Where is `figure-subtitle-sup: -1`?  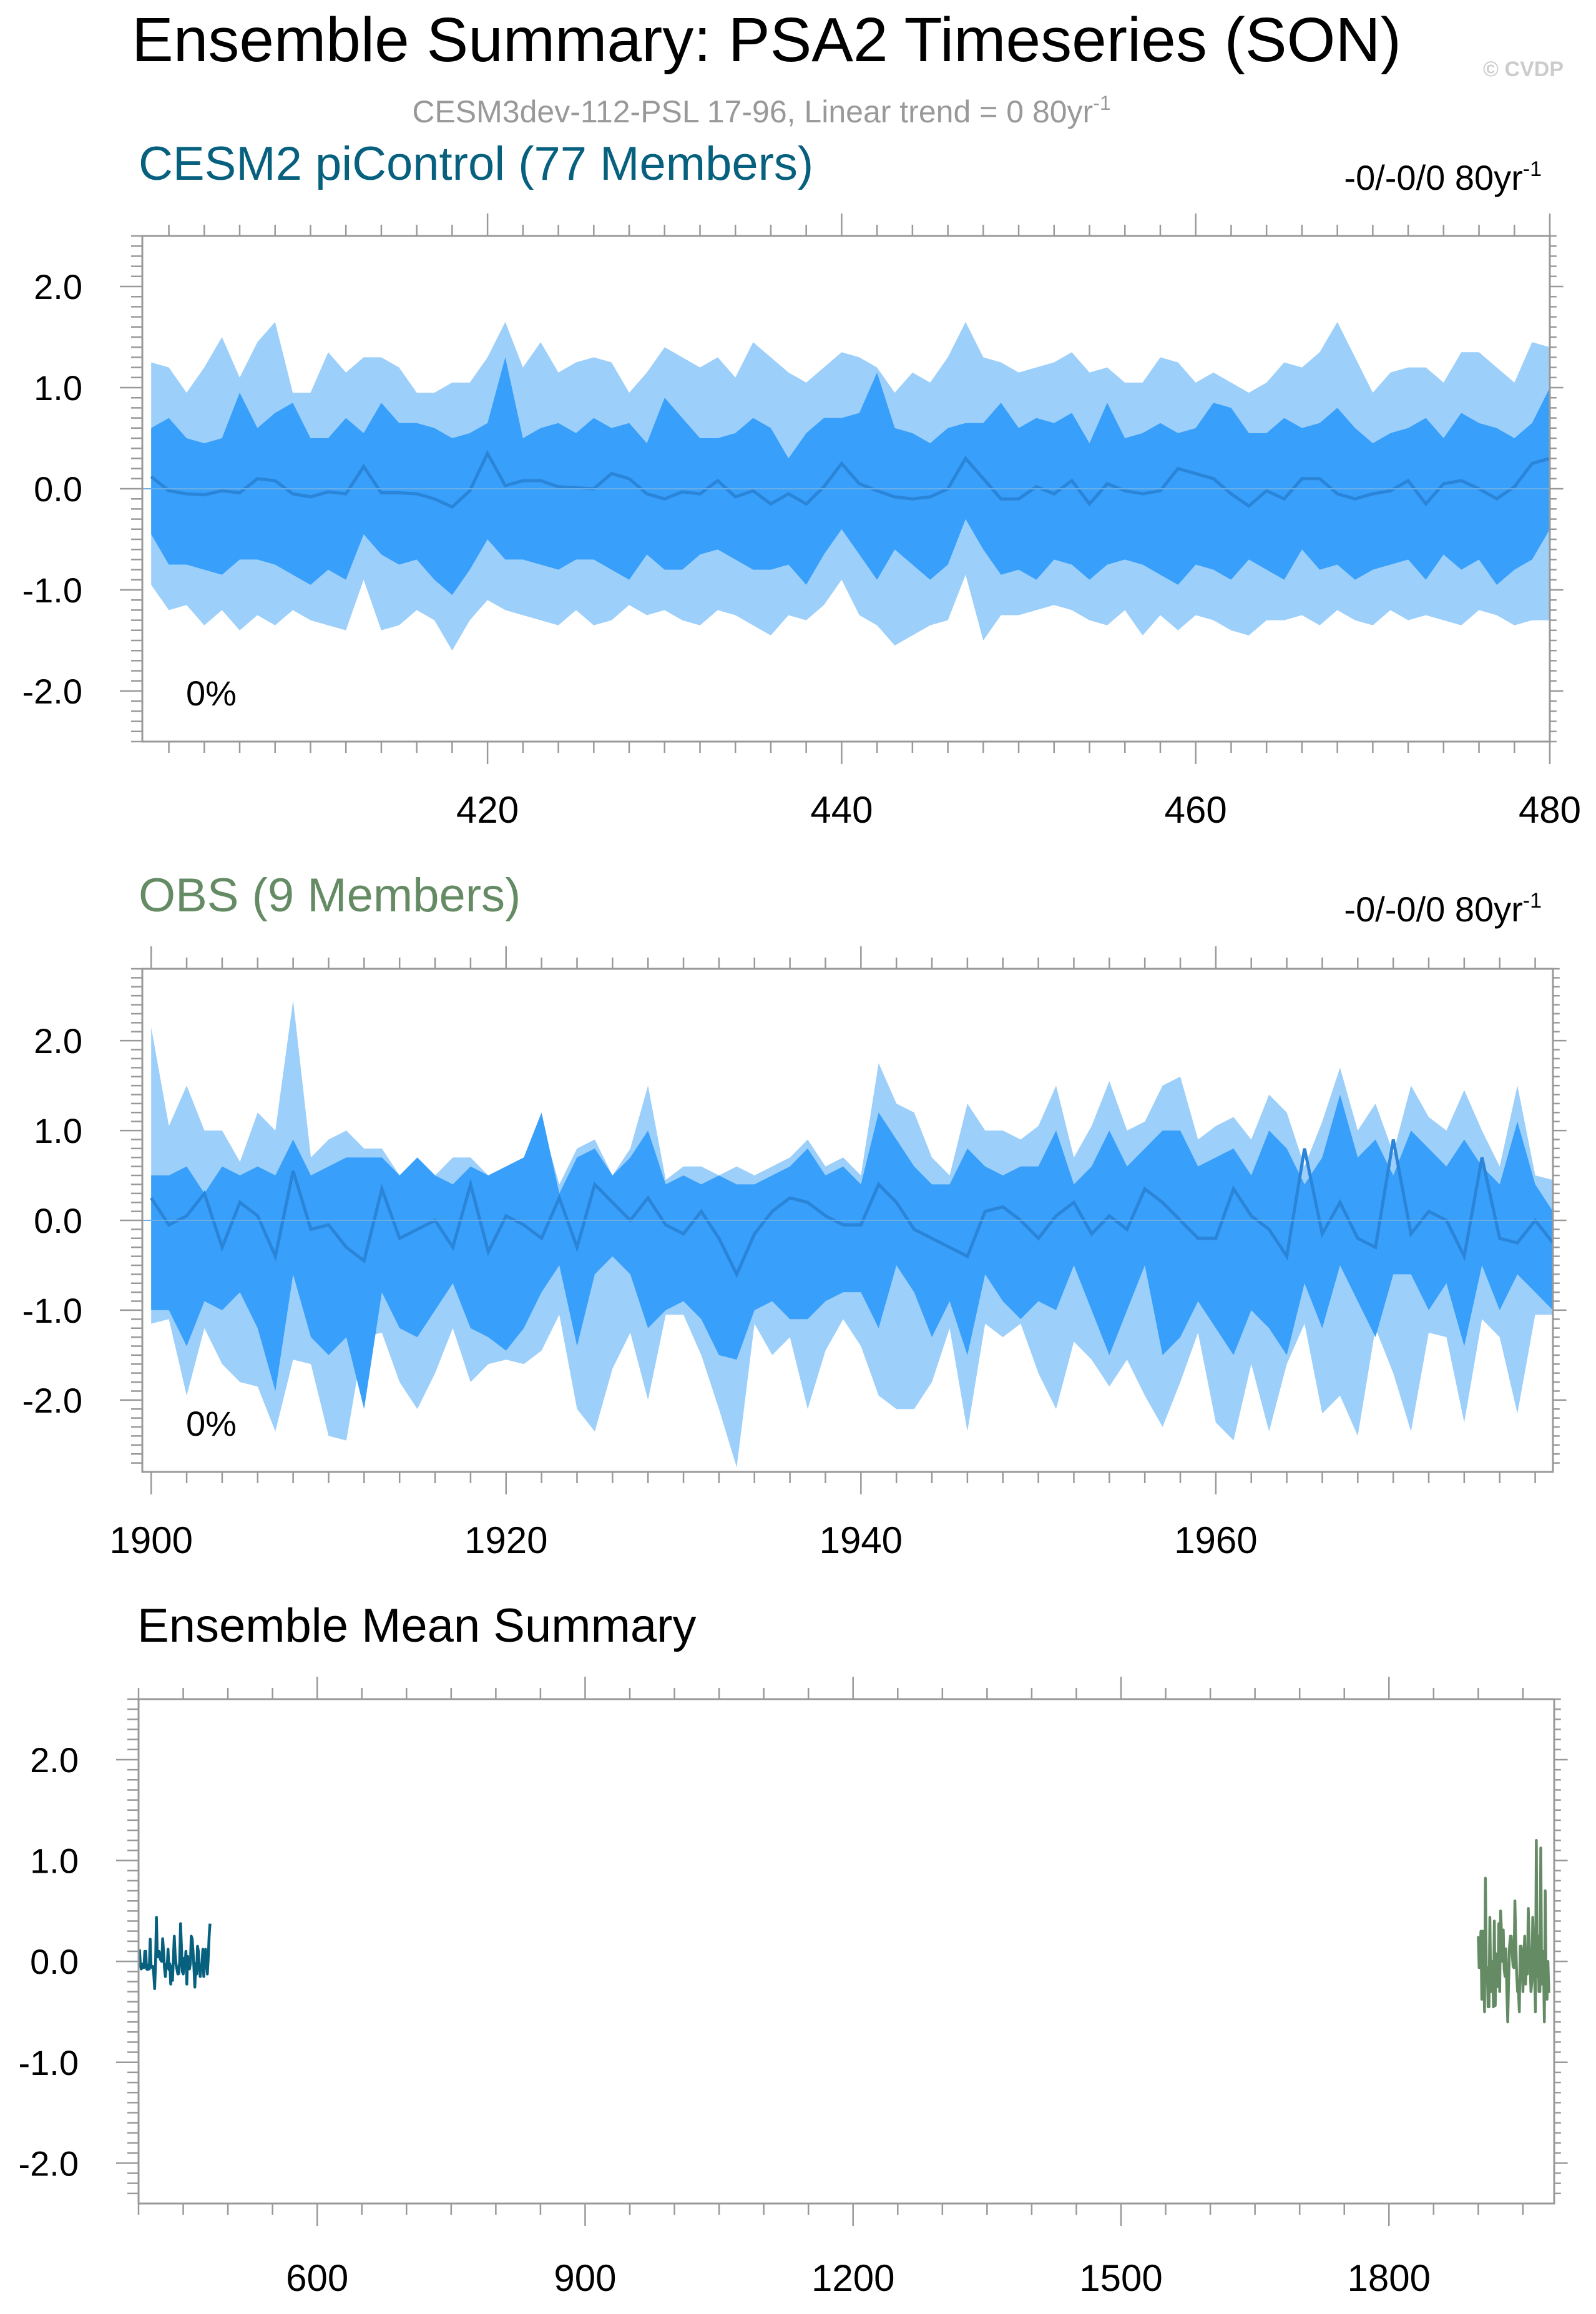 figure-subtitle-sup: -1 is located at coordinates (1101, 103).